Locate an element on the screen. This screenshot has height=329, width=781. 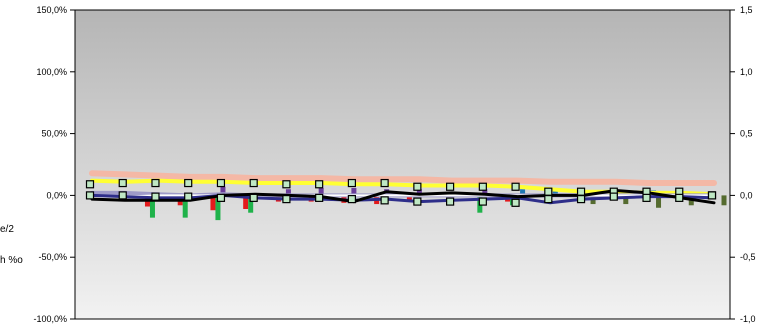
left-tick-label: 0,0% is located at coordinates (56, 195).